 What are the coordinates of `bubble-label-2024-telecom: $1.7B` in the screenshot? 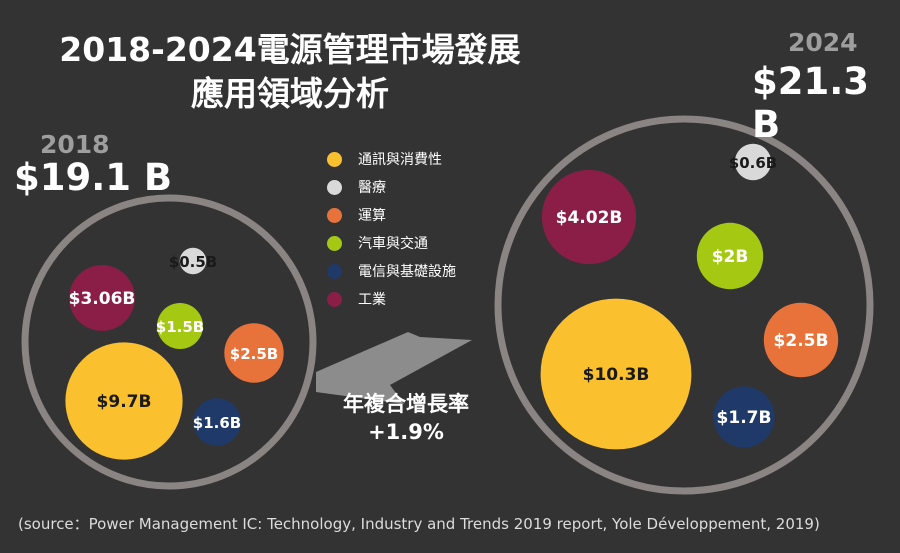 It's located at (744, 418).